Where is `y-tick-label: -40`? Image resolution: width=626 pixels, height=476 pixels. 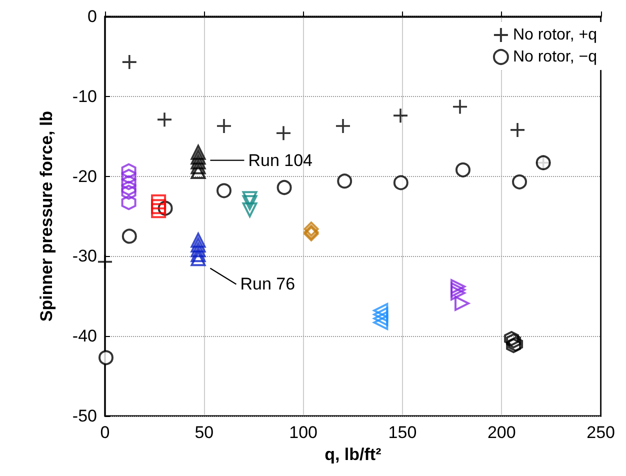 y-tick-label: -40 is located at coordinates (84, 336).